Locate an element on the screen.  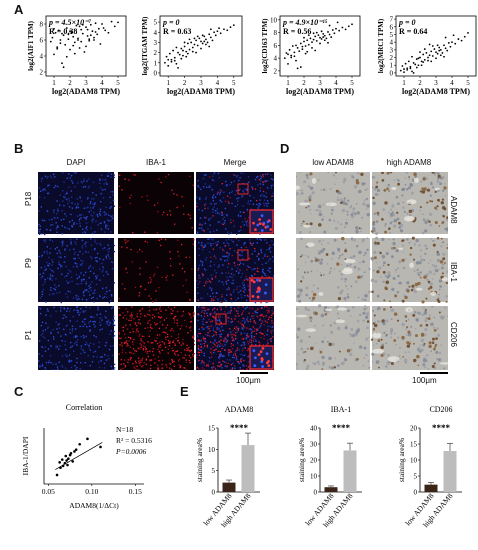
bar is located at coordinates (248, 468).